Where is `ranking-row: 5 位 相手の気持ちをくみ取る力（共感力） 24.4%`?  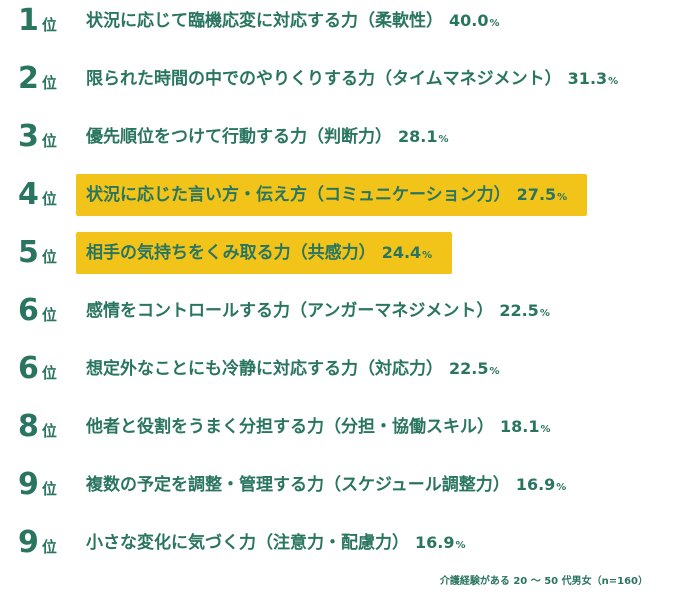 ranking-row: 5 位 相手の気持ちをくみ取る力（共感力） 24.4% is located at coordinates (341, 253).